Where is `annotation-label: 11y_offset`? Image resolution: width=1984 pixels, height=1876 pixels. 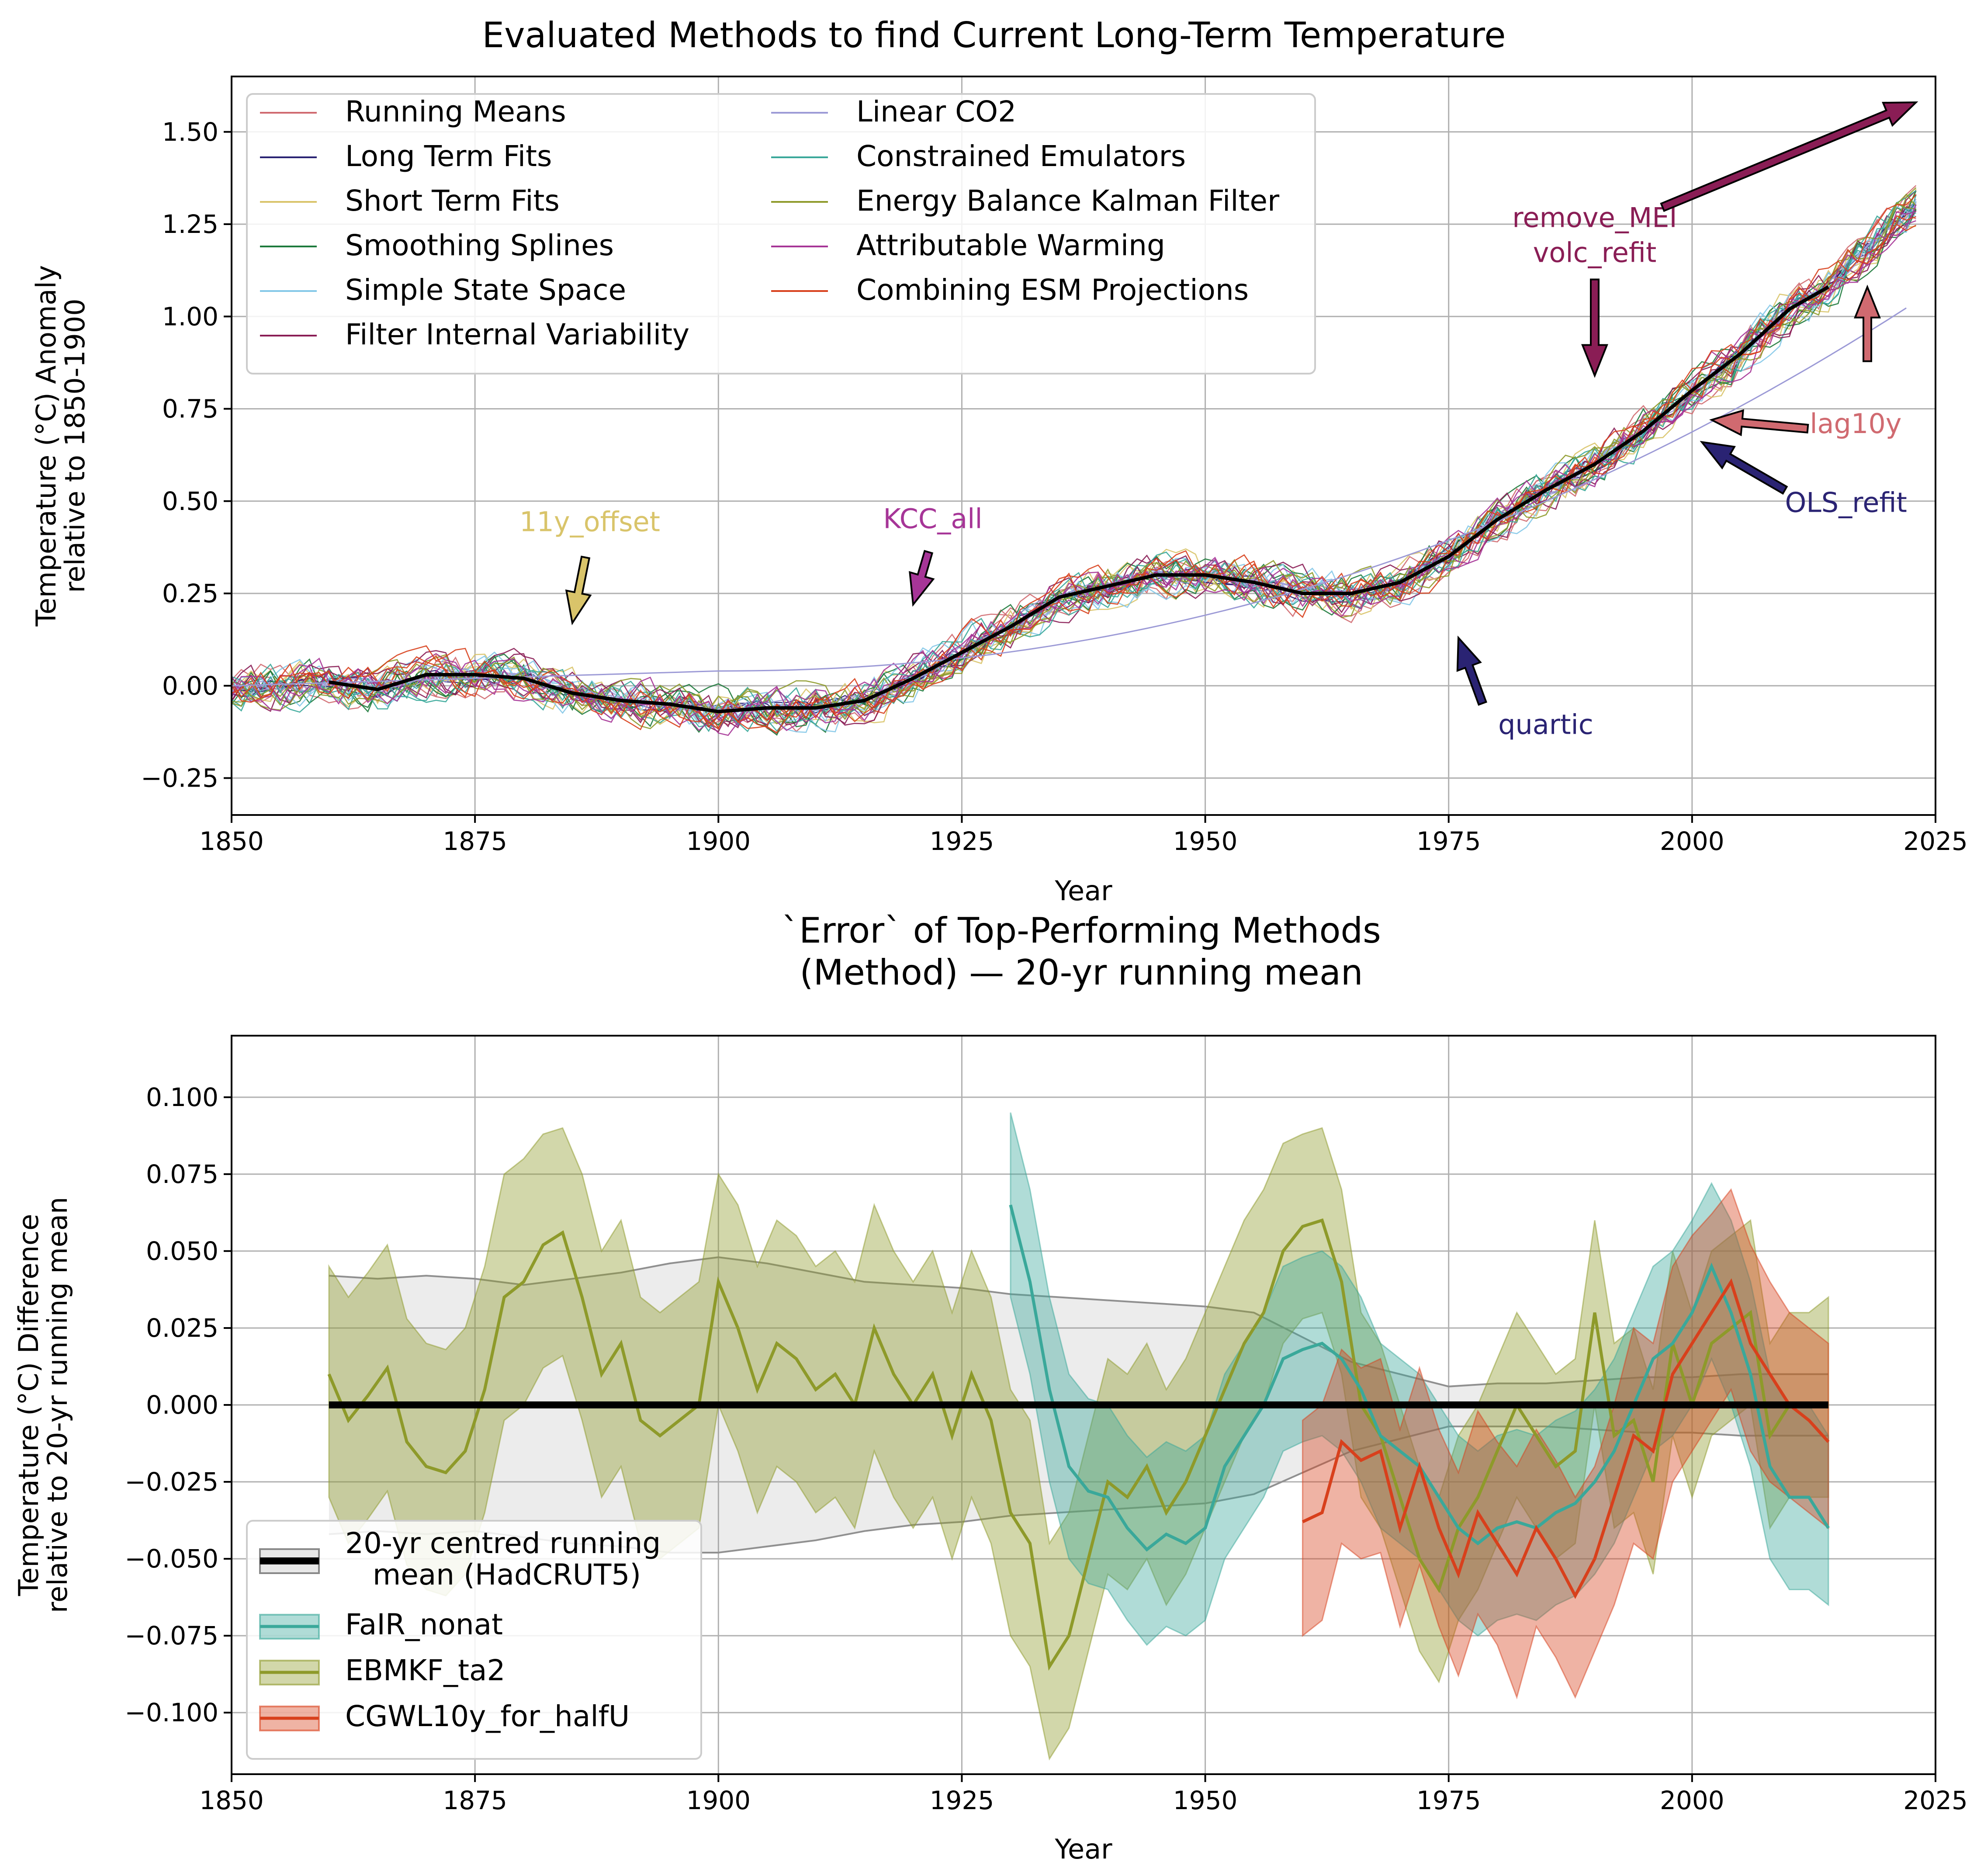
annotation-label: 11y_offset is located at coordinates (589, 522).